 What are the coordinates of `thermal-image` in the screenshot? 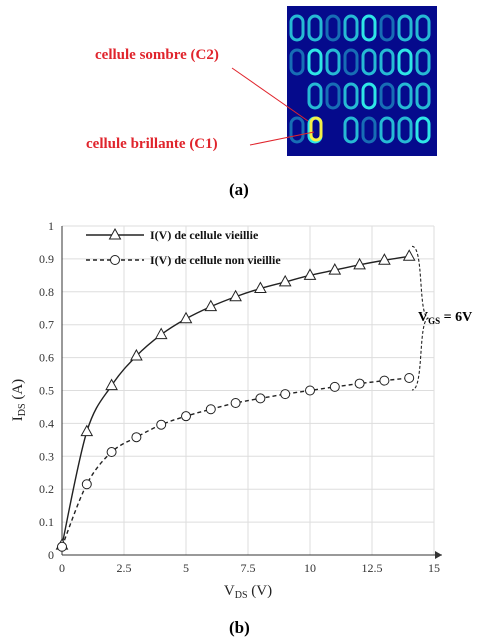 It's located at (362, 81).